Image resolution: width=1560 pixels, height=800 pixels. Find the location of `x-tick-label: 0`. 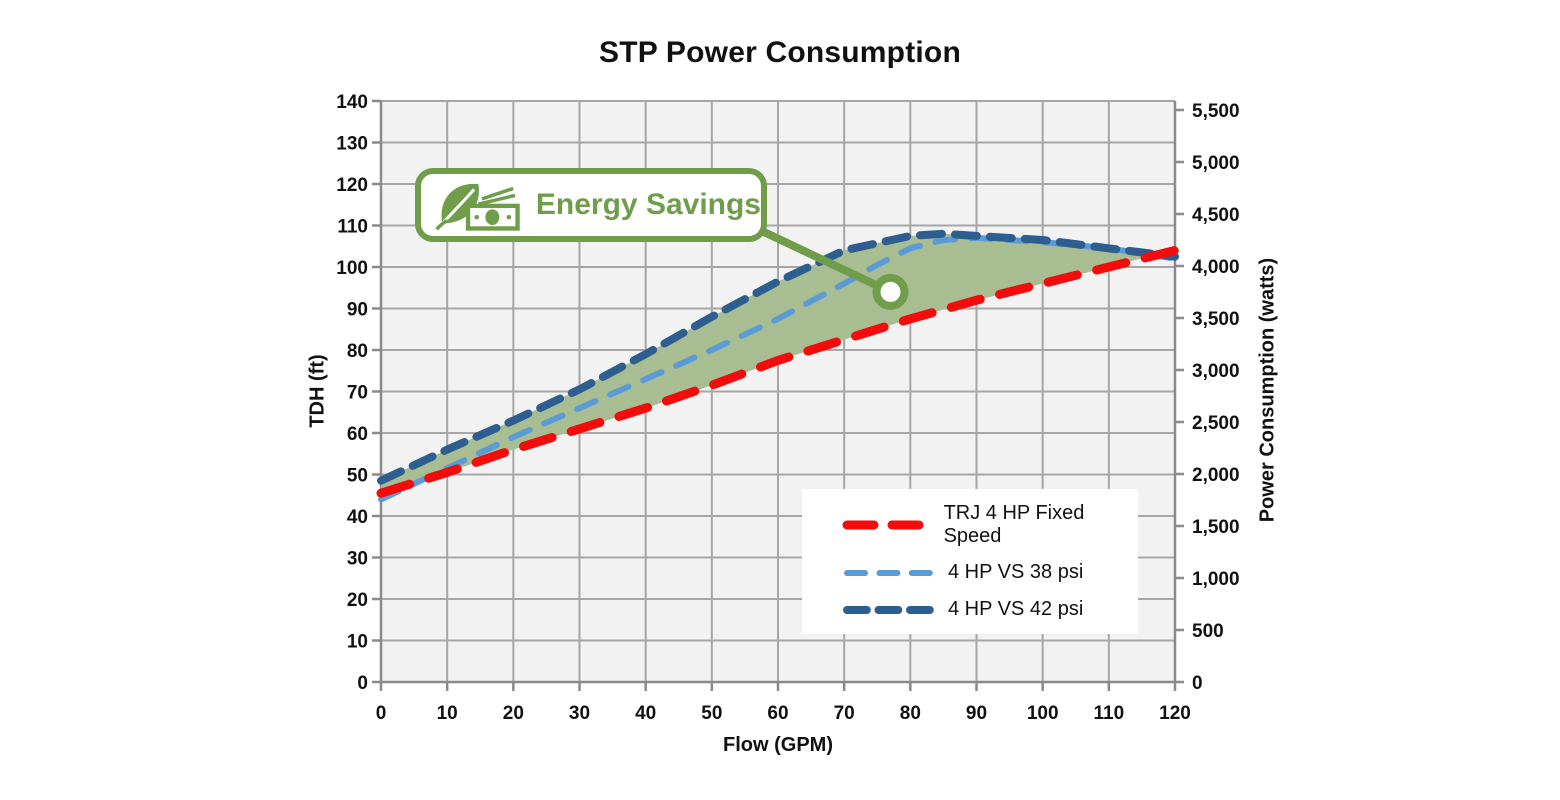

x-tick-label: 0 is located at coordinates (381, 713).